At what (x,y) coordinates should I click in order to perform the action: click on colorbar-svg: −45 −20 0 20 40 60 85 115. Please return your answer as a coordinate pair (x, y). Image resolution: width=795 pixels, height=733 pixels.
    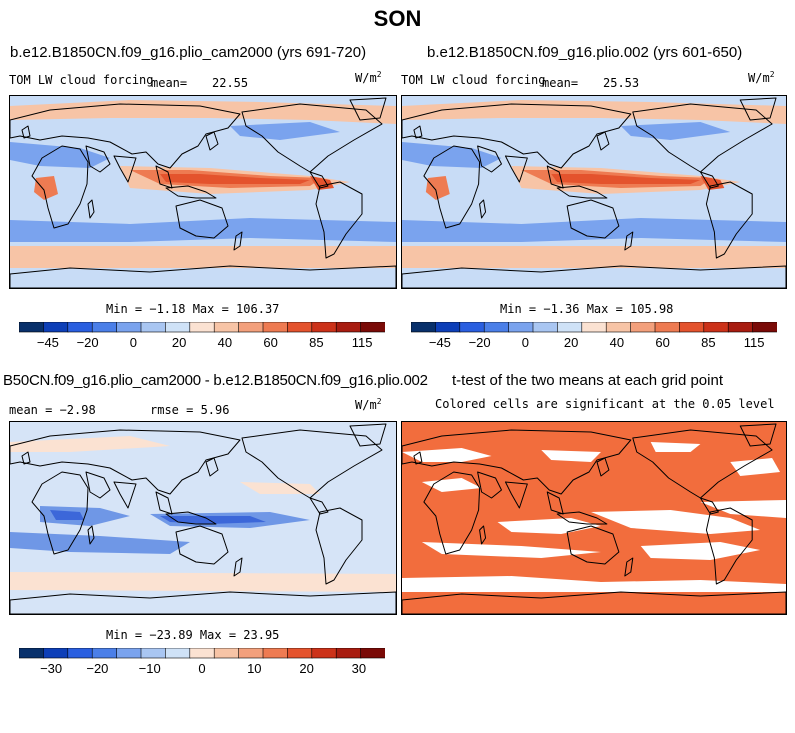
    Looking at the image, I should click on (594, 335).